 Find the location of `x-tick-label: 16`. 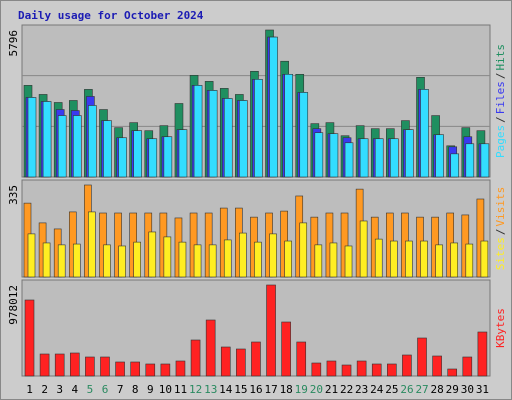

x-tick-label: 16 is located at coordinates (255, 389).